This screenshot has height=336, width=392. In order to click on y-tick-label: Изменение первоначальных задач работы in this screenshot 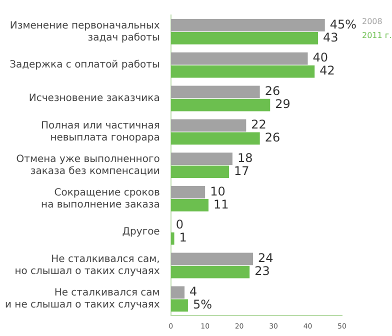, I will do `click(85, 32)`.